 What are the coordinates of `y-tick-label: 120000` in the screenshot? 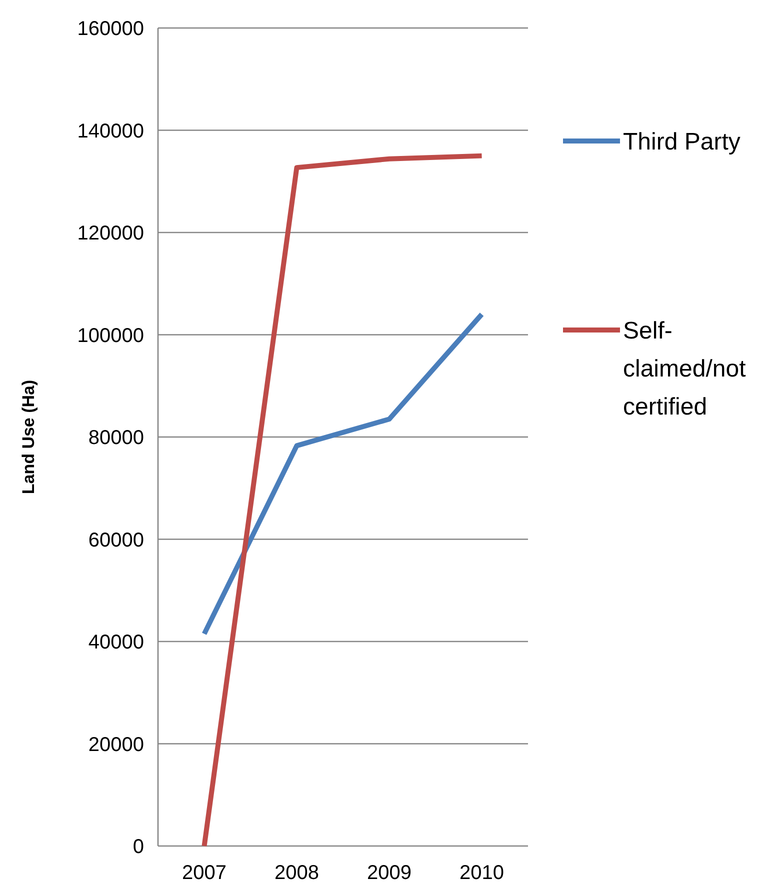 It's located at (110, 233).